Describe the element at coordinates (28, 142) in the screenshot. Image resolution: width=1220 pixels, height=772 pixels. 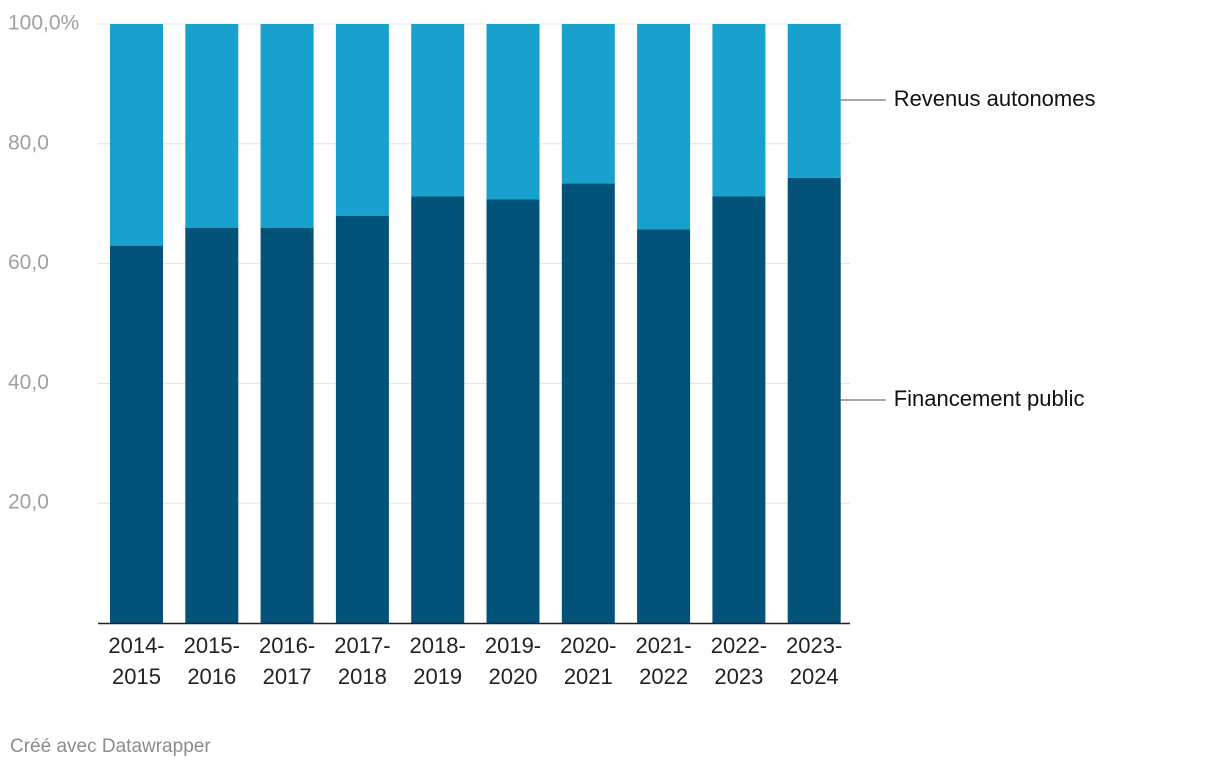
I see `y-tick-label: 80,0` at that location.